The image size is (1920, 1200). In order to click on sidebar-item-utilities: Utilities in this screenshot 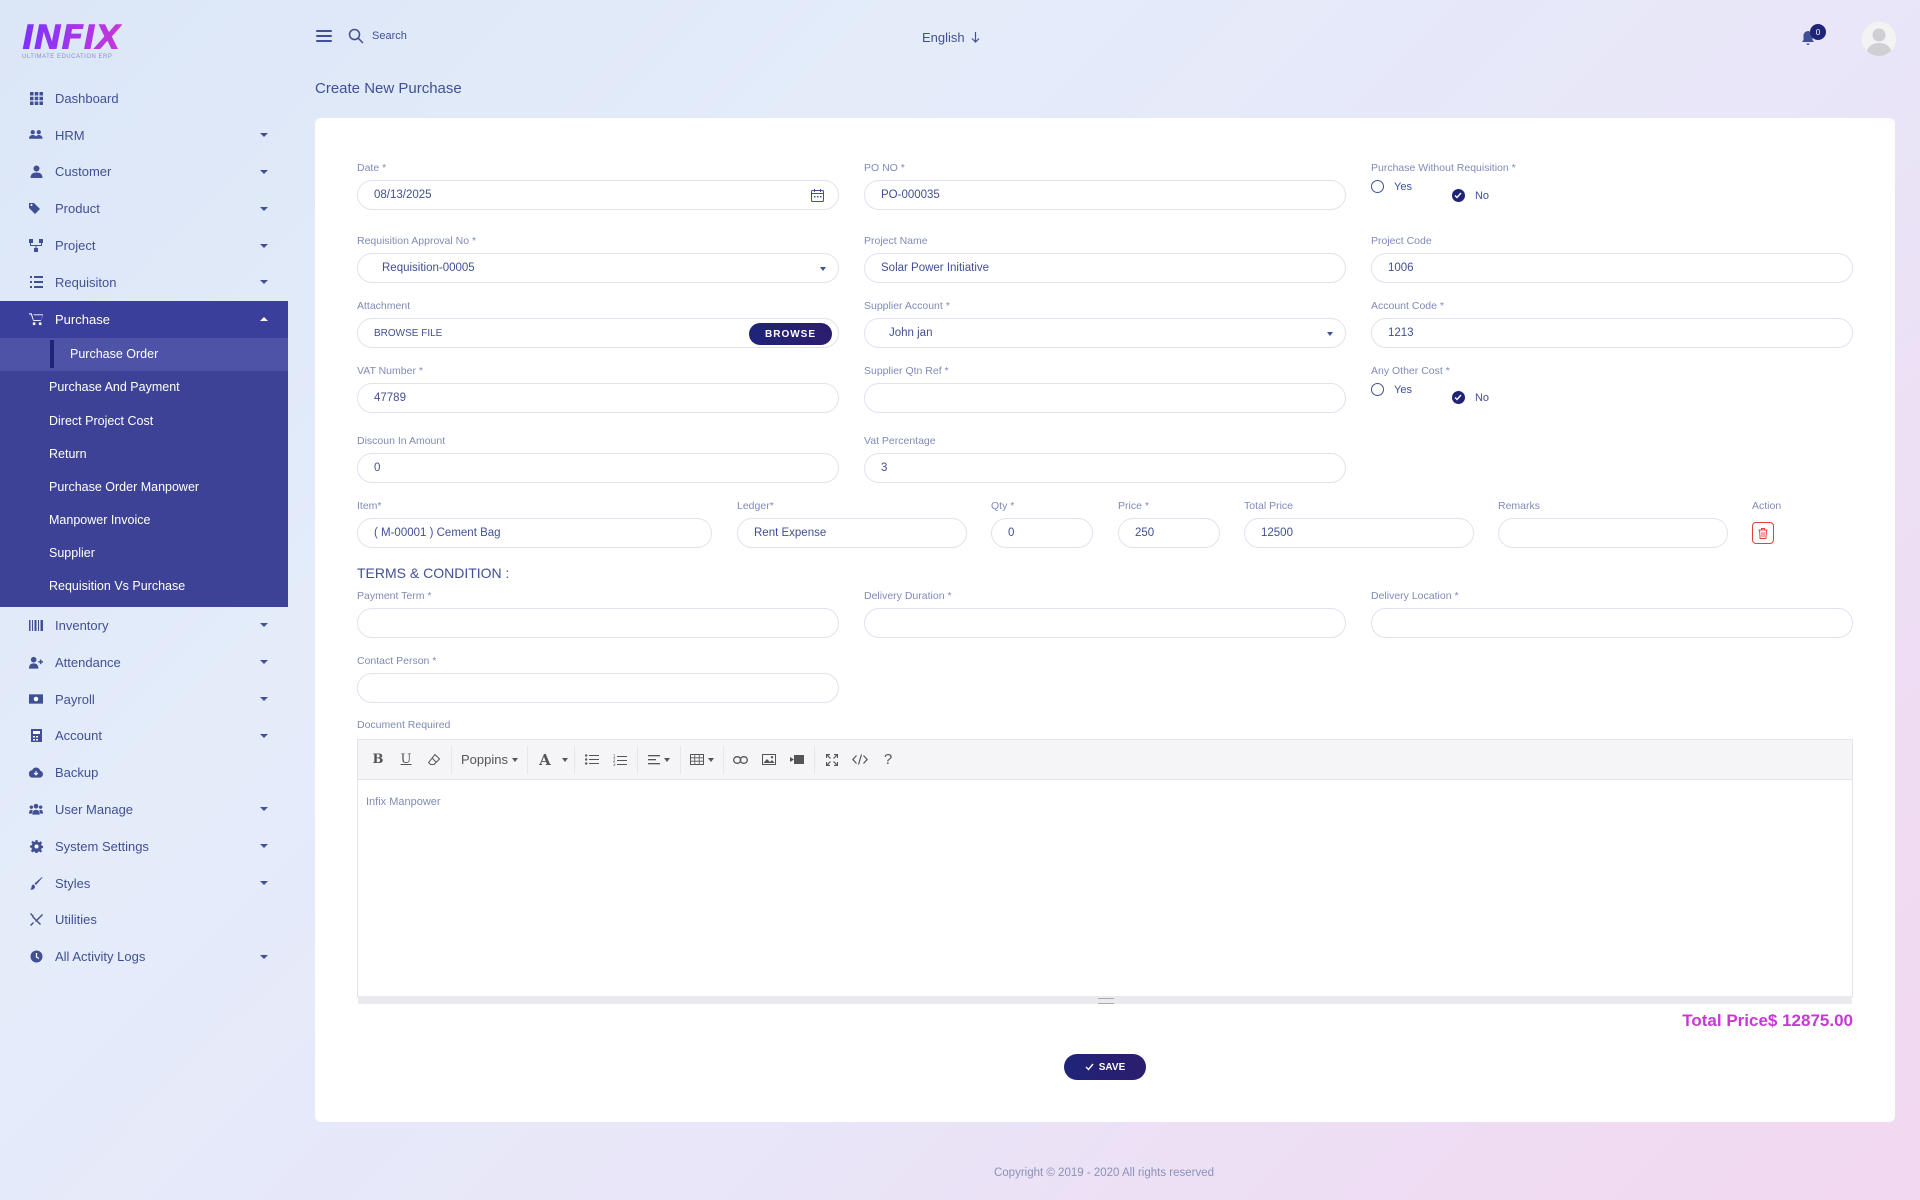, I will do `click(144, 919)`.